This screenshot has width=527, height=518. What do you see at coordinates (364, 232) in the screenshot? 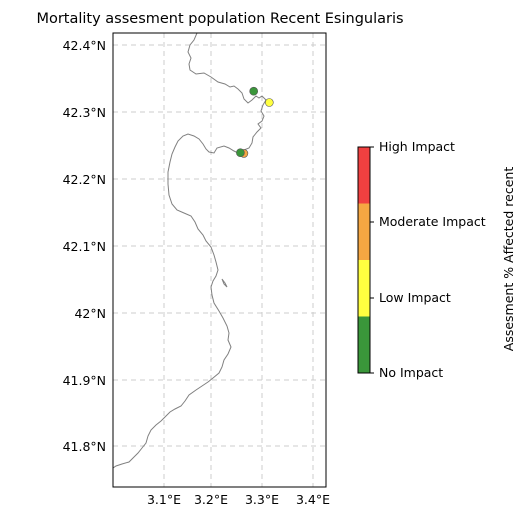
I see `colorbar-segment-moderate` at bounding box center [364, 232].